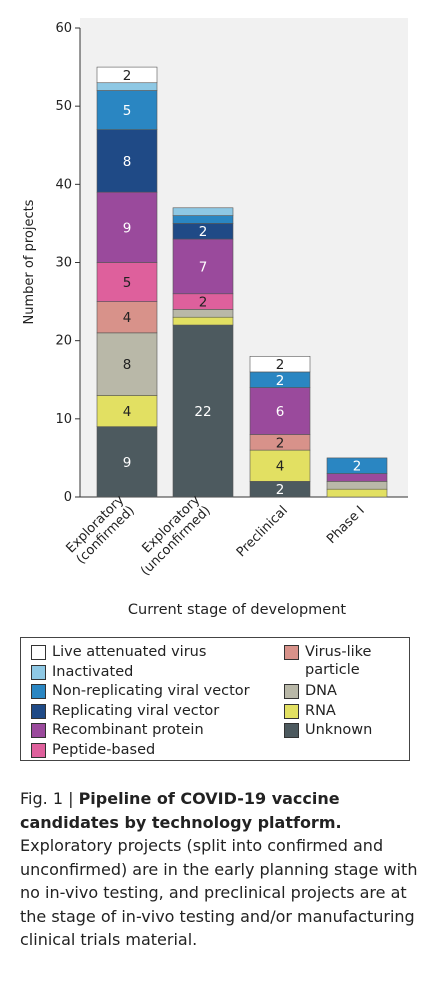 This screenshot has width=432, height=982. I want to click on legend-item: Non-replicating viral vector, so click(157, 692).